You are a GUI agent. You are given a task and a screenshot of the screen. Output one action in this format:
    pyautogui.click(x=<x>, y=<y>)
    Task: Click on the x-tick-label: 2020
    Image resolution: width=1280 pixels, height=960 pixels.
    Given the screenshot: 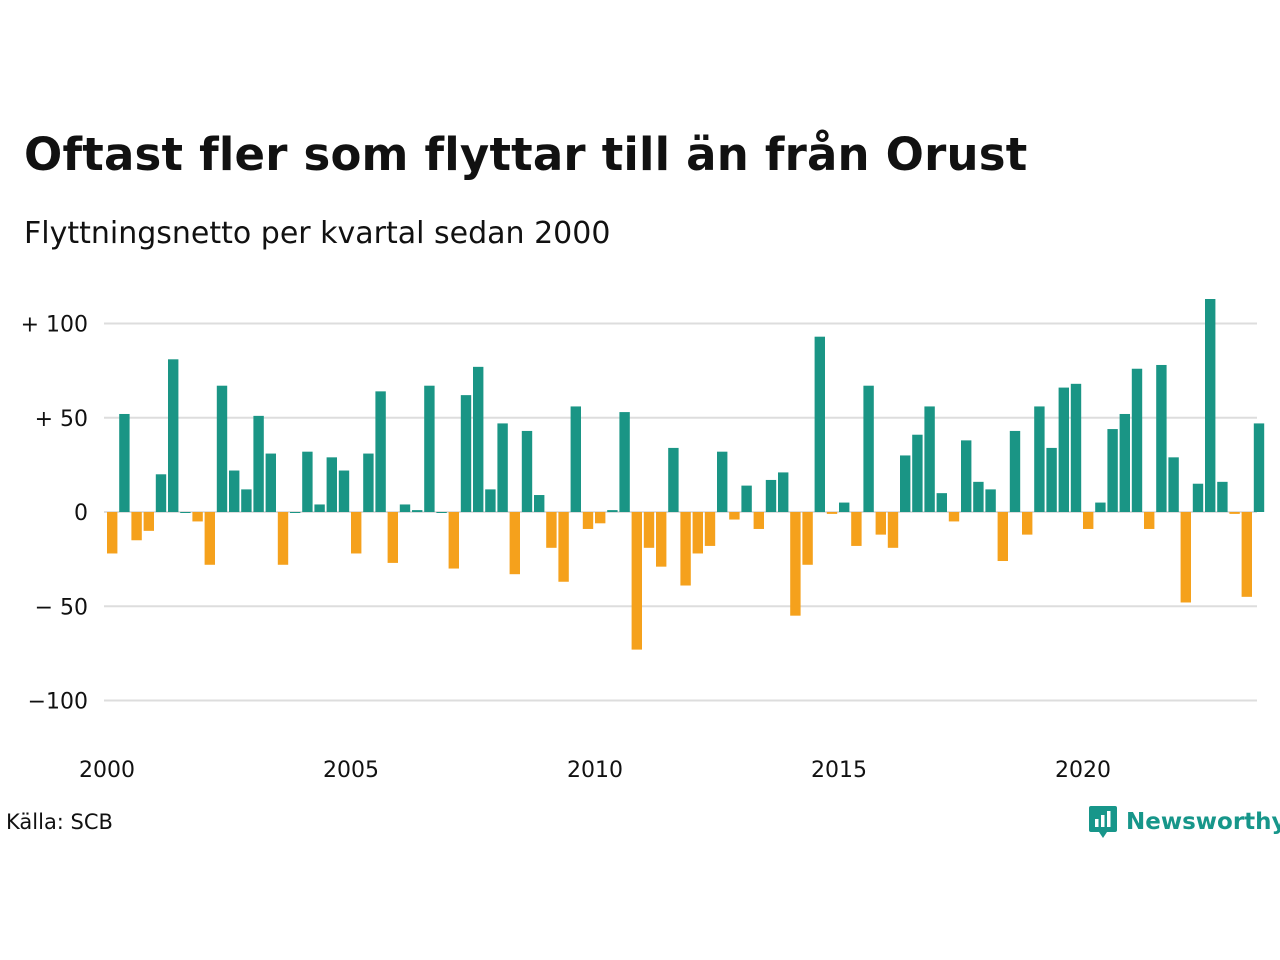 What is the action you would take?
    pyautogui.click(x=1083, y=770)
    